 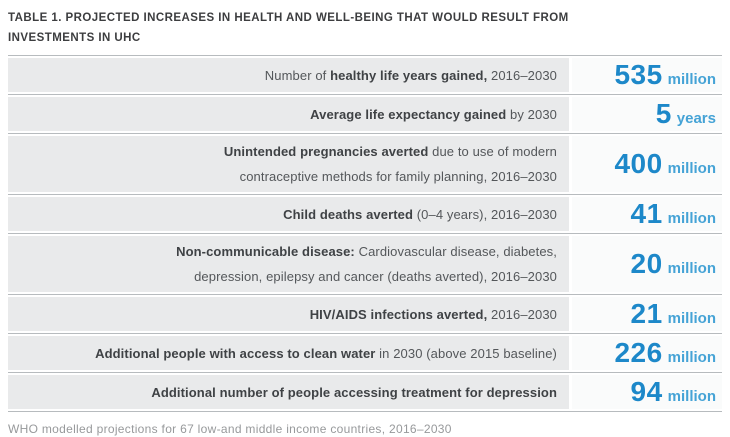 I want to click on value-number: 41, so click(x=646, y=213).